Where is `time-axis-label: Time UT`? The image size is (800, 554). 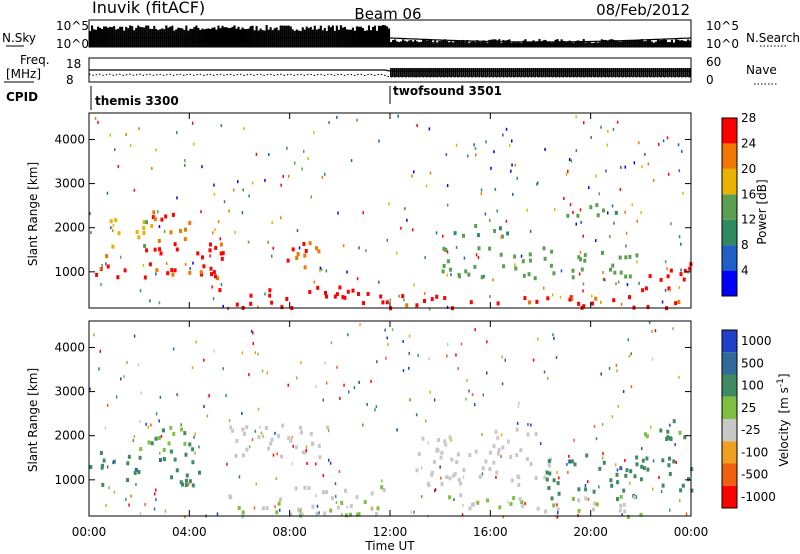
time-axis-label: Time UT is located at coordinates (389, 546).